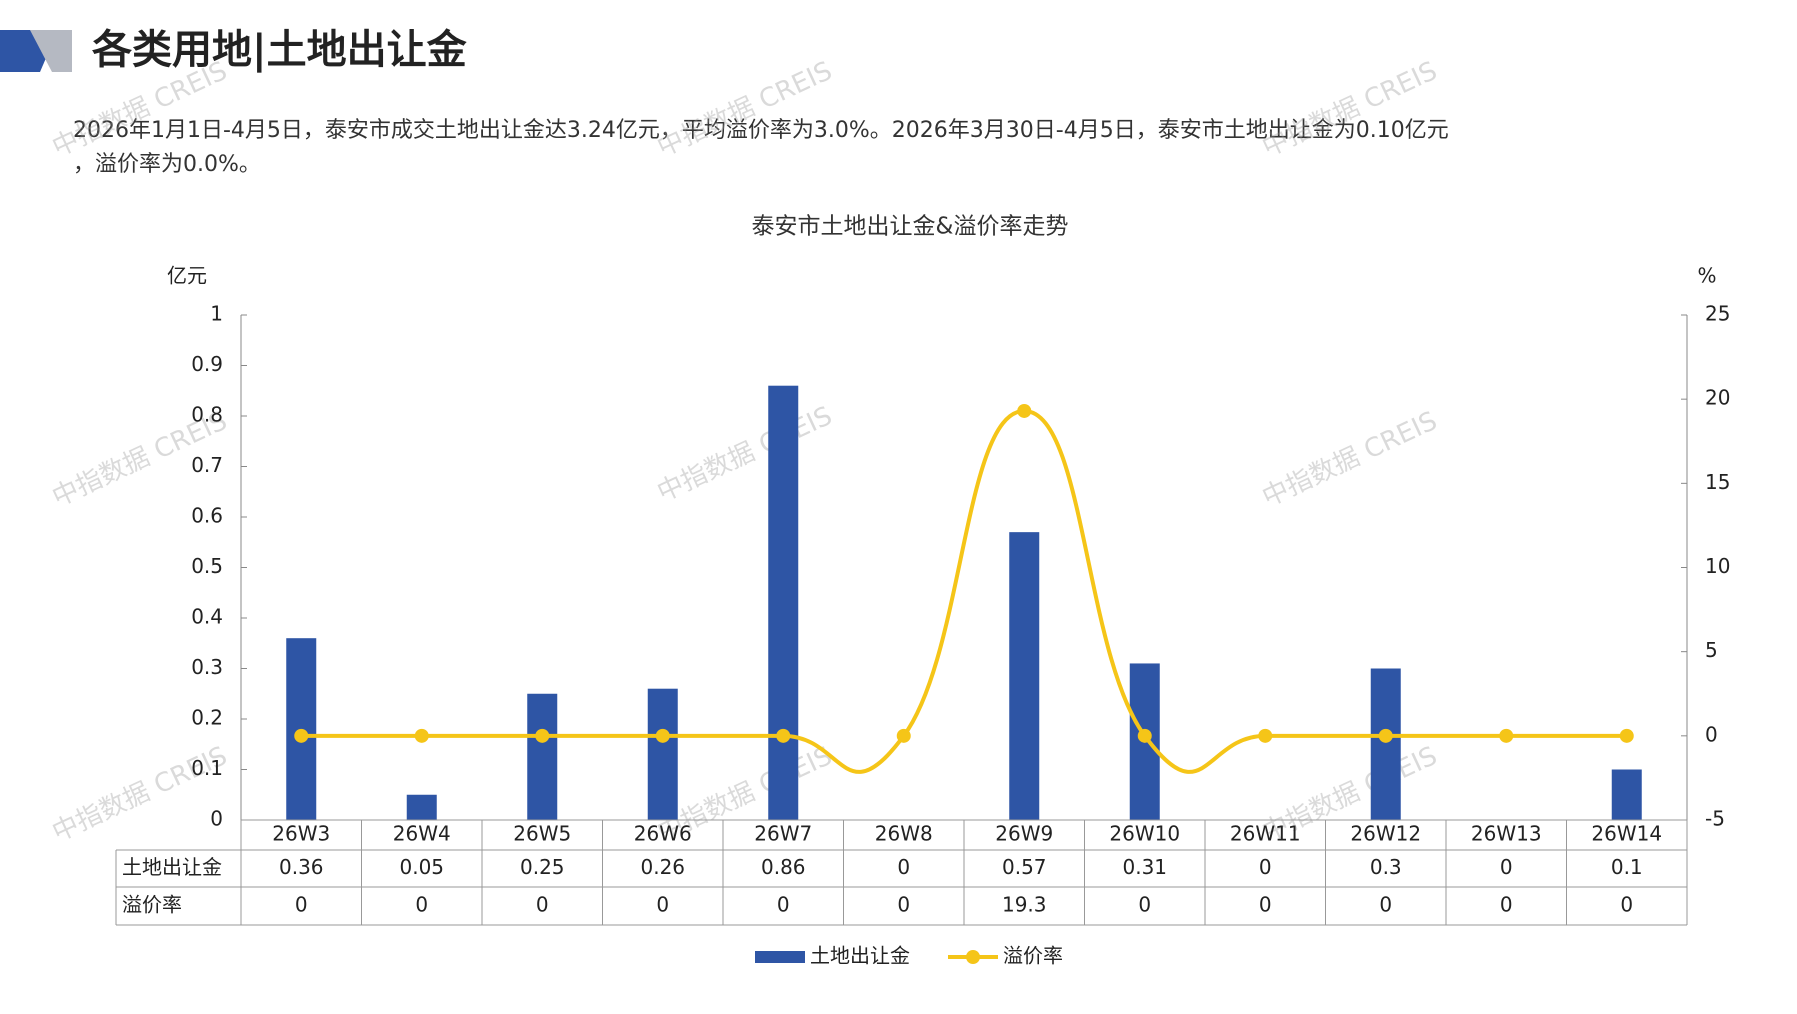  Describe the element at coordinates (207, 415) in the screenshot. I see `y-tick-label: 0.8` at that location.